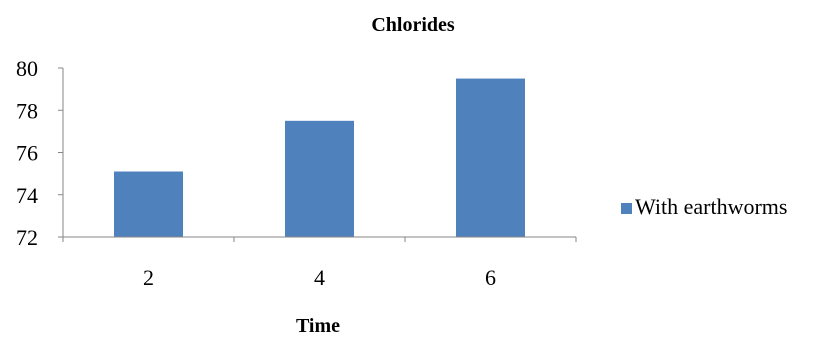  I want to click on x-axis-ticks: 2 4 6, so click(319, 263).